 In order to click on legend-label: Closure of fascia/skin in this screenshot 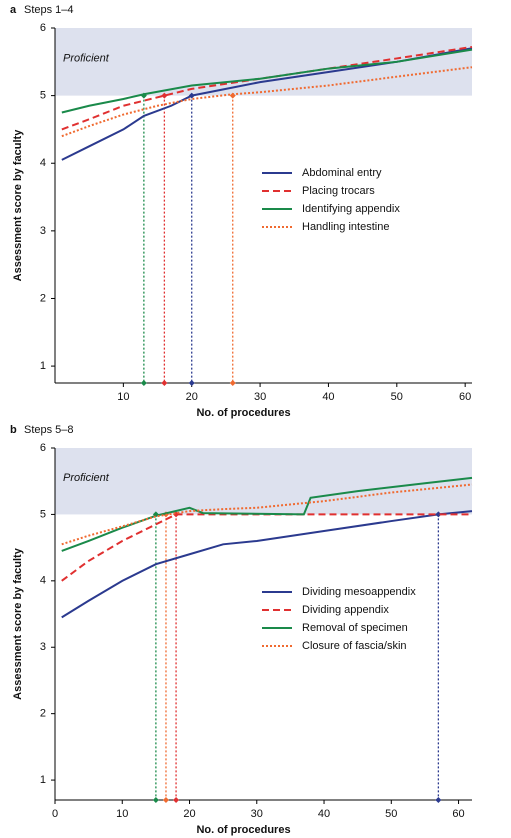, I will do `click(354, 646)`.